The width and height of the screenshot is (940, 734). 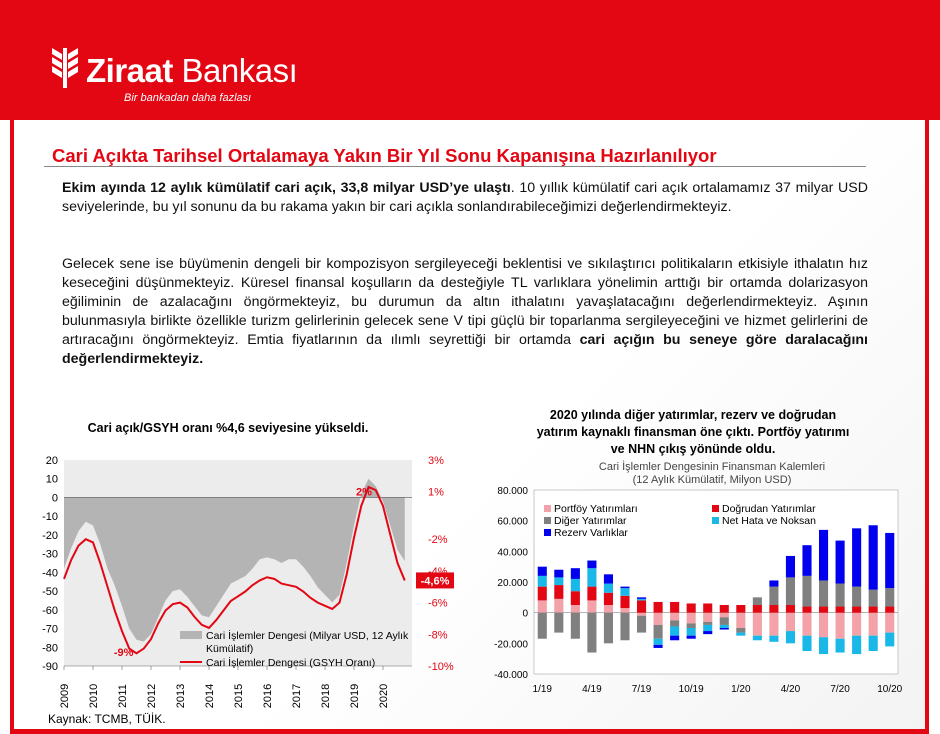 What do you see at coordinates (50, 536) in the screenshot?
I see `y-left-tick-label: -20` at bounding box center [50, 536].